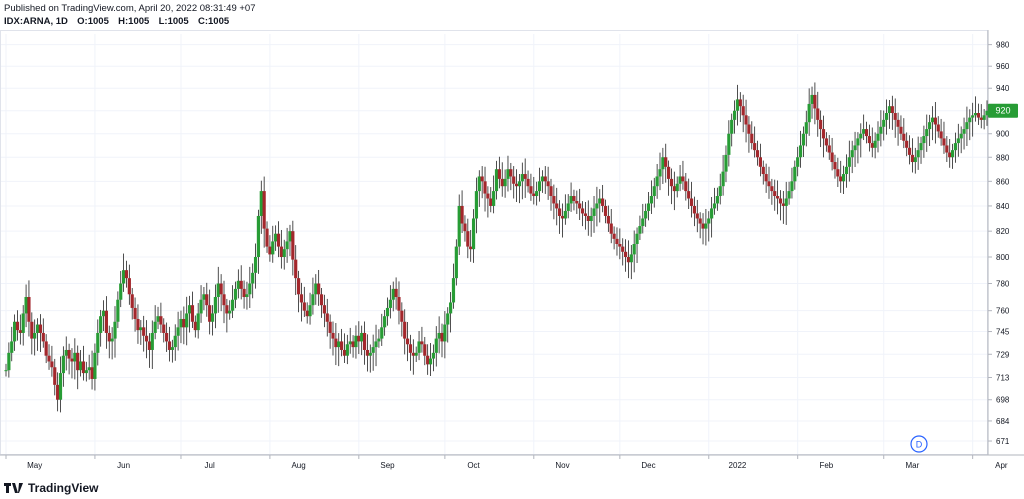 This screenshot has width=1024, height=499. Describe the element at coordinates (219, 21) in the screenshot. I see `close-value: 1005` at that location.